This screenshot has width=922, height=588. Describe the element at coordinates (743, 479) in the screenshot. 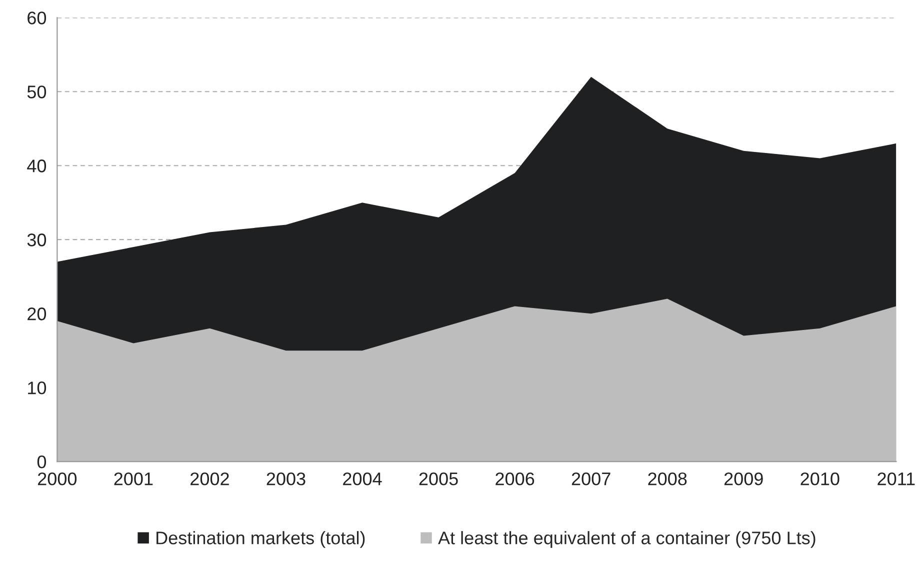

I see `x-tick-label: 2009` at that location.